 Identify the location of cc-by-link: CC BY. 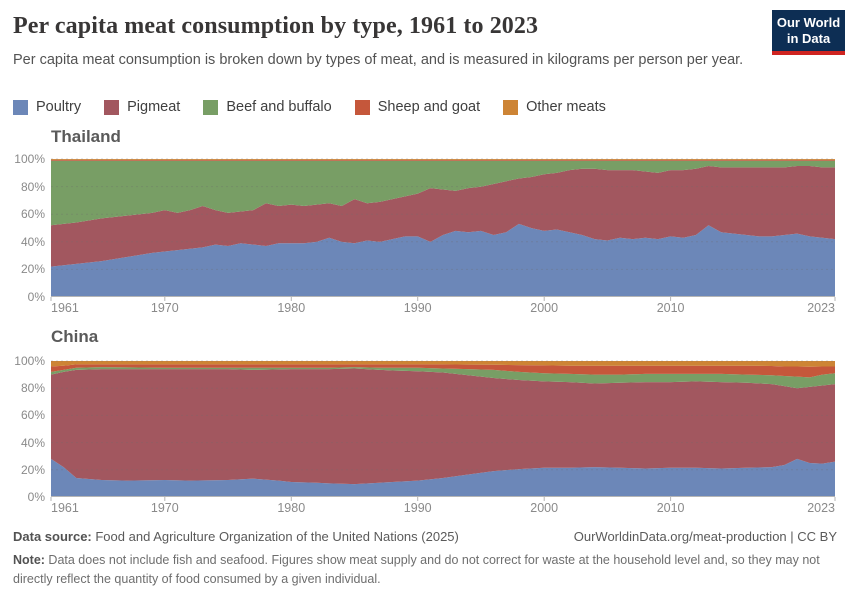
(817, 536).